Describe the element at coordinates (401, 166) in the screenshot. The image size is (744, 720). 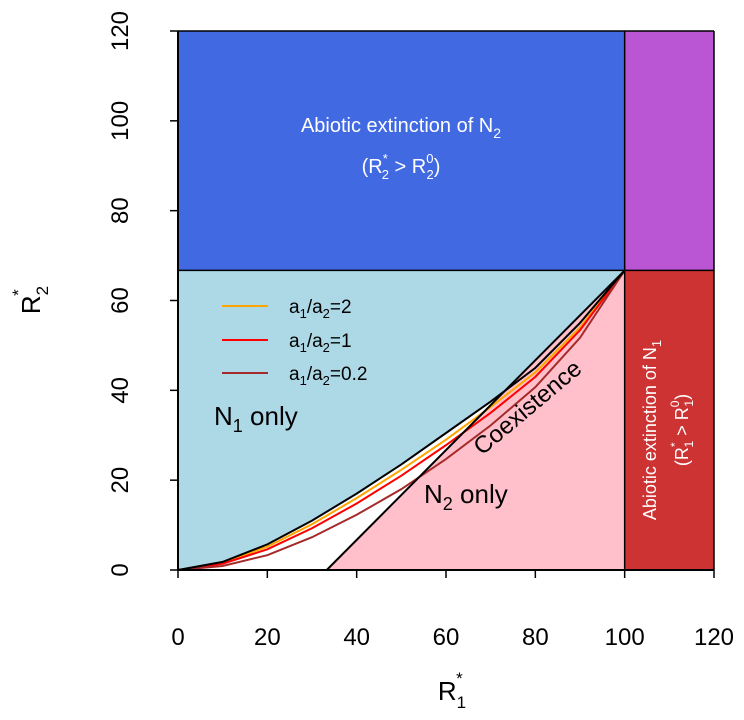
I see `abiotic-n2-condition: (R* 2 > R0 2)` at that location.